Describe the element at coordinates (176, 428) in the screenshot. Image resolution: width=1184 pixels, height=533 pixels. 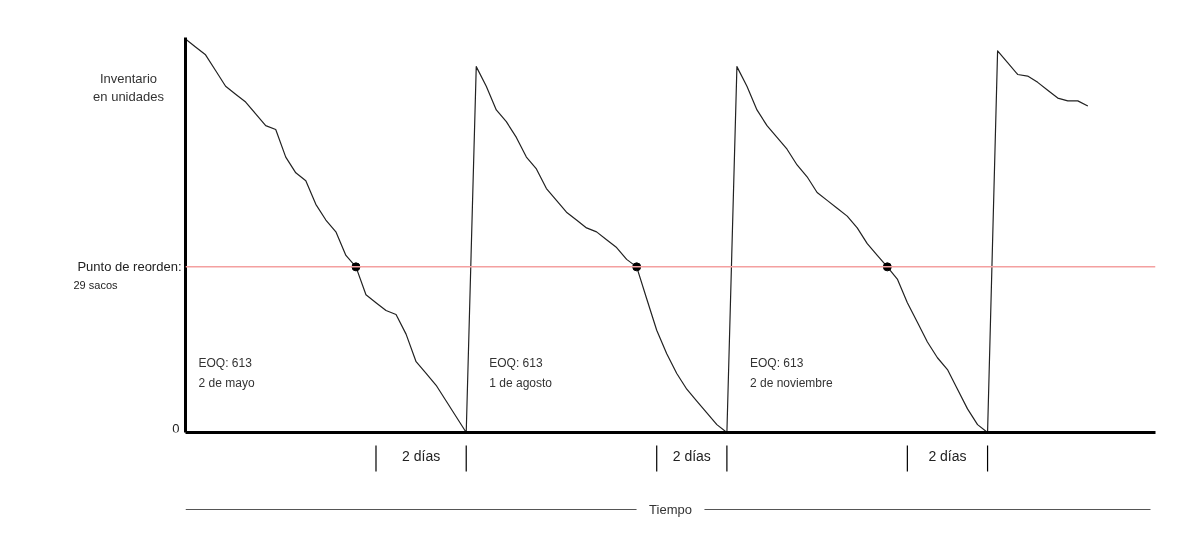
I see `text: 0` at that location.